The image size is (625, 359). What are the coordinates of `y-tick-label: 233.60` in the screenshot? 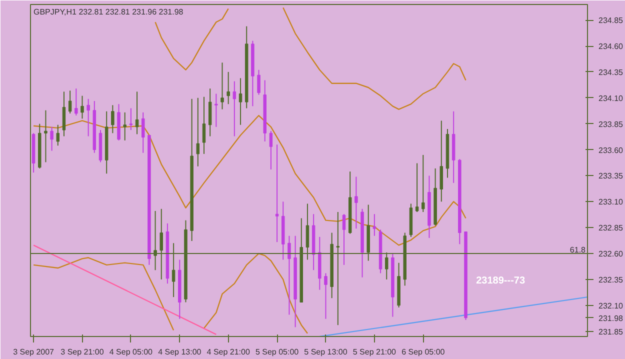 It's located at (611, 150).